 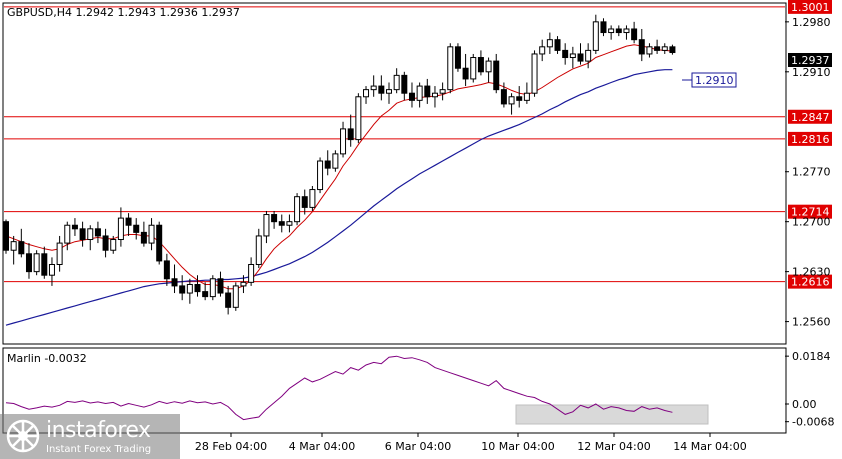 I want to click on brand-tagline: Instant Forex Trading, so click(x=99, y=449).